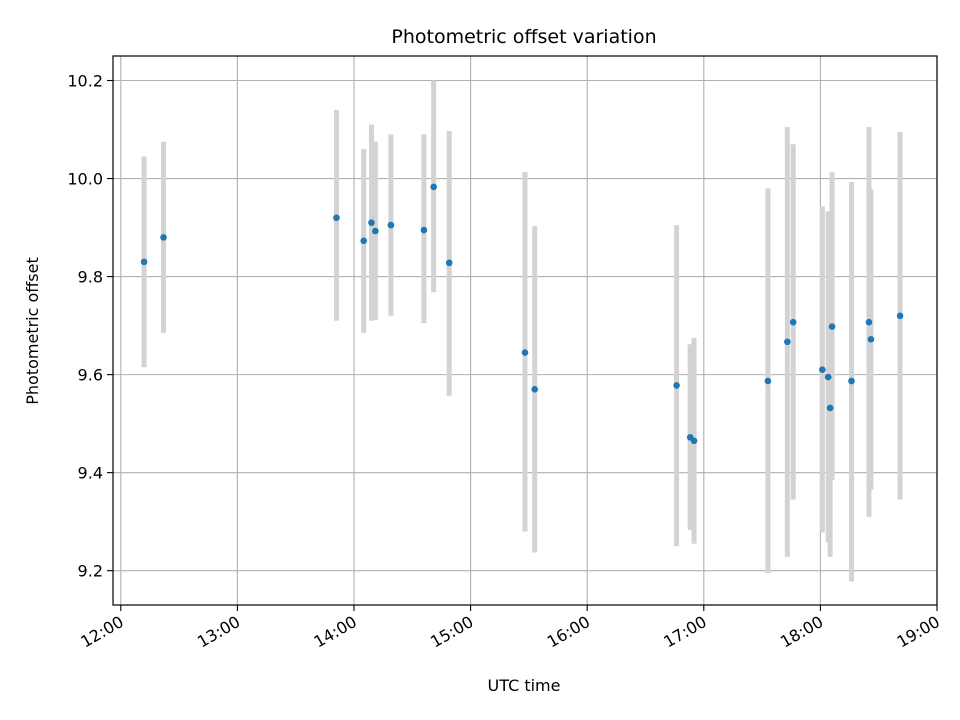 The width and height of the screenshot is (960, 720). Describe the element at coordinates (90, 571) in the screenshot. I see `y-tick-label: 9.2` at that location.